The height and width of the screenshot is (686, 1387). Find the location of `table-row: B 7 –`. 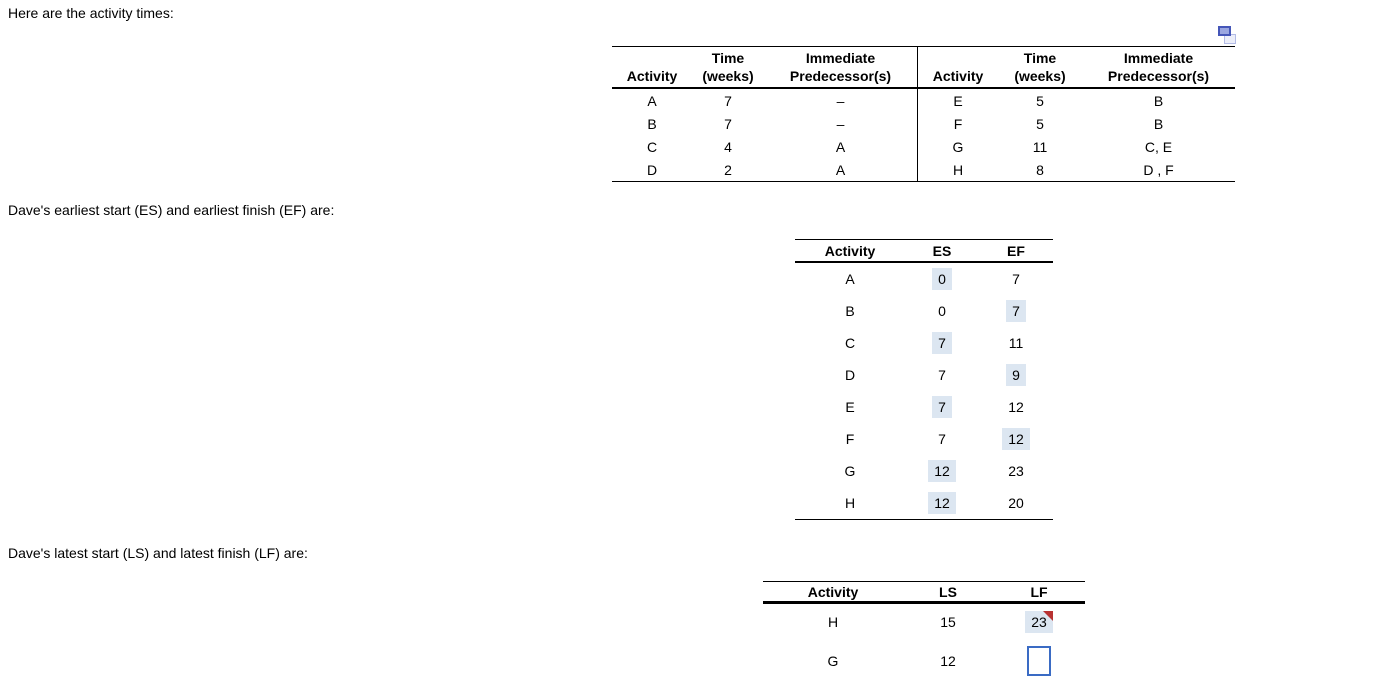

table-row: B 7 – is located at coordinates (764, 123).